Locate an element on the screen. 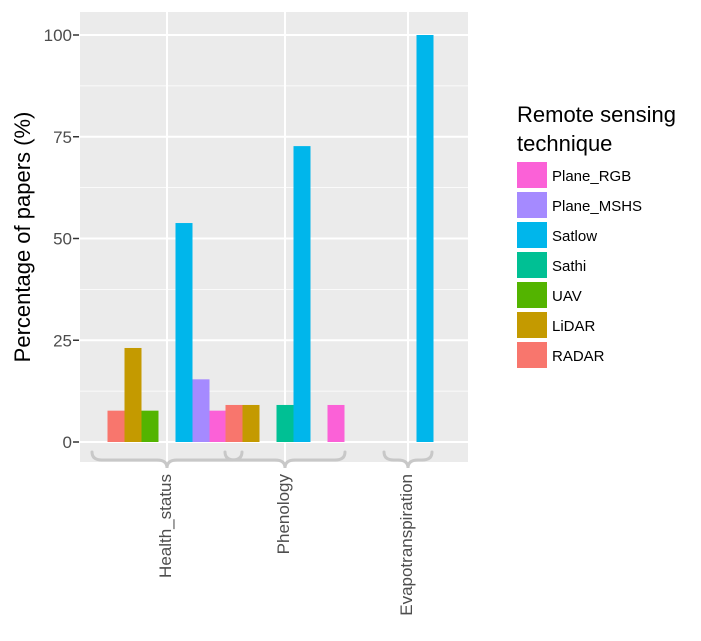 Image resolution: width=701 pixels, height=641 pixels. legend-label: Plane_MSHS is located at coordinates (597, 206).